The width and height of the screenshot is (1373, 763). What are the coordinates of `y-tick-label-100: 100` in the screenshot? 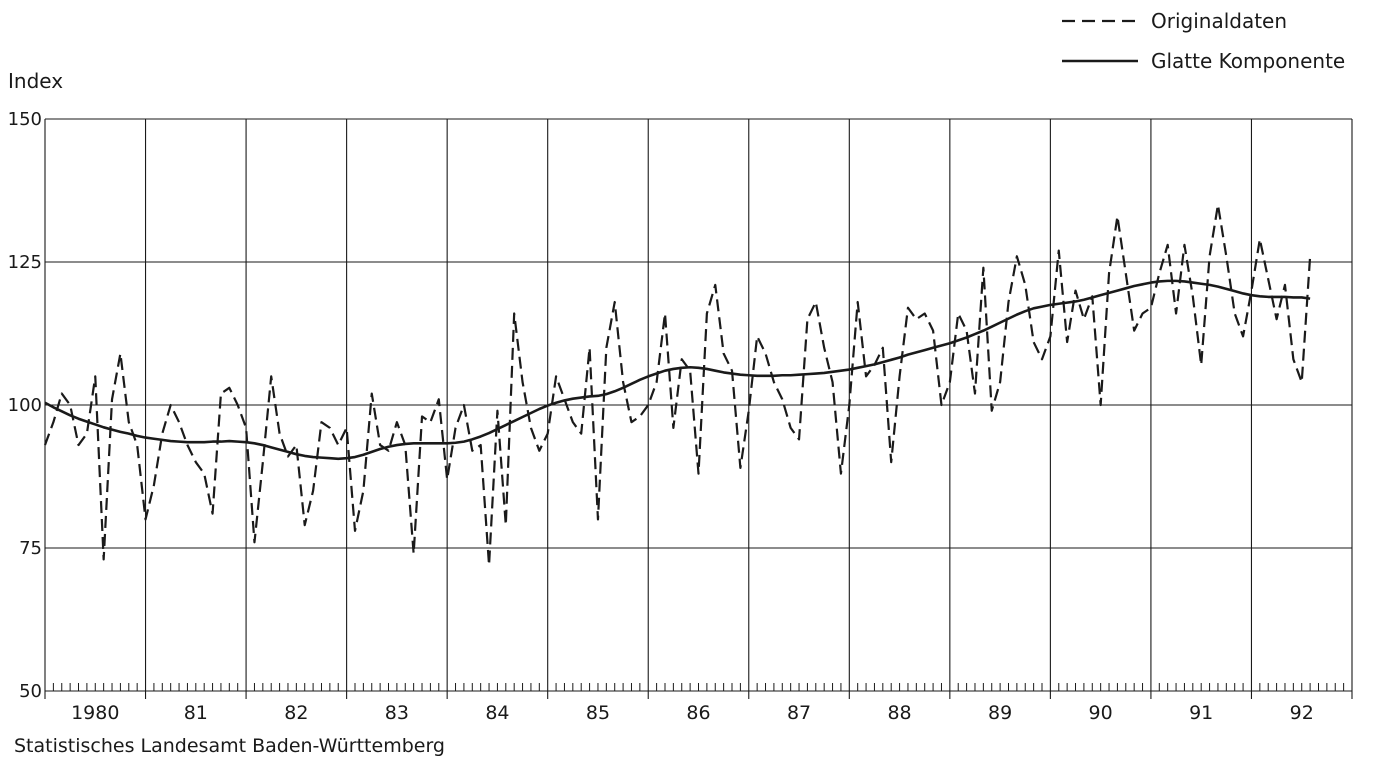 It's located at (25, 405).